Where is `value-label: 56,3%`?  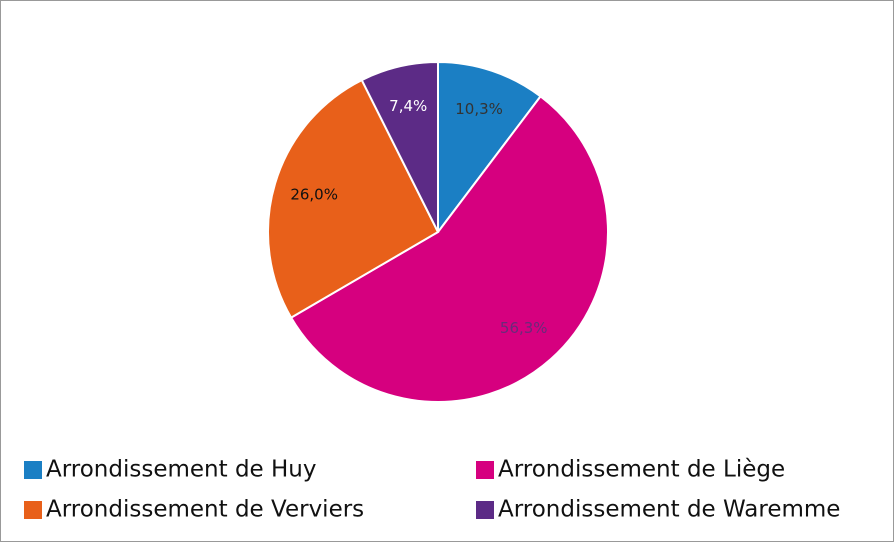
value-label: 56,3% is located at coordinates (524, 328).